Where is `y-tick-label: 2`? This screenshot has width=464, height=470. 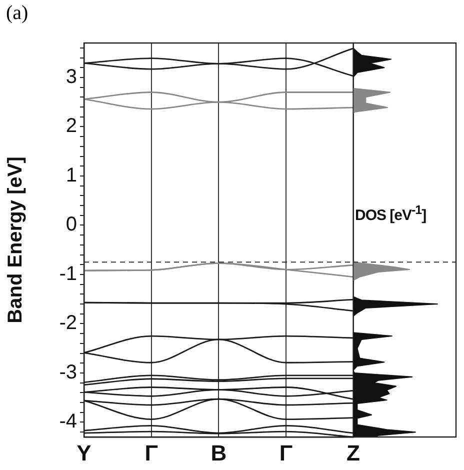 y-tick-label: 2 is located at coordinates (71, 126).